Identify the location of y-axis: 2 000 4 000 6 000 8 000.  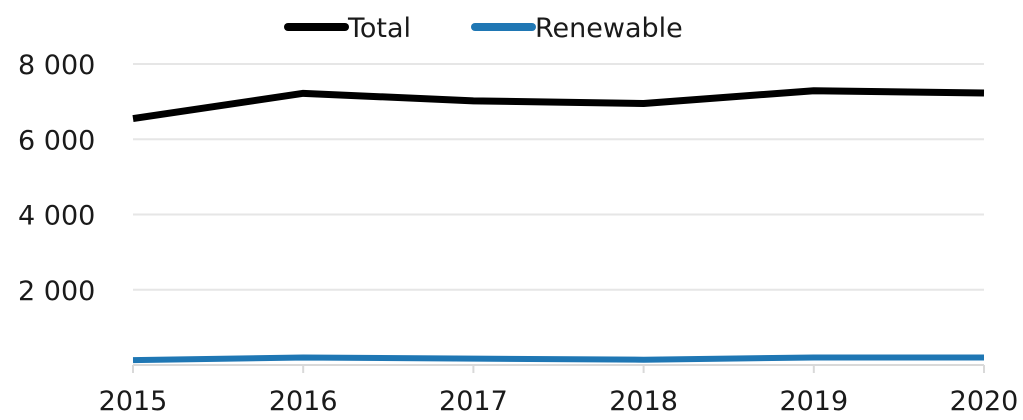
(56, 178).